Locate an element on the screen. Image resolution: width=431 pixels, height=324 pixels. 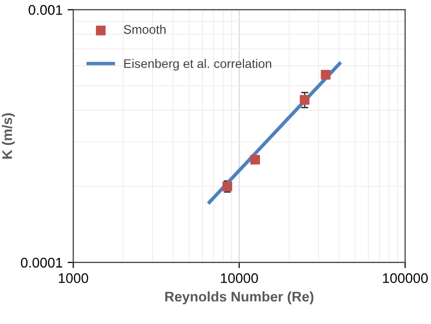
legend-label: Smooth is located at coordinates (145, 29).